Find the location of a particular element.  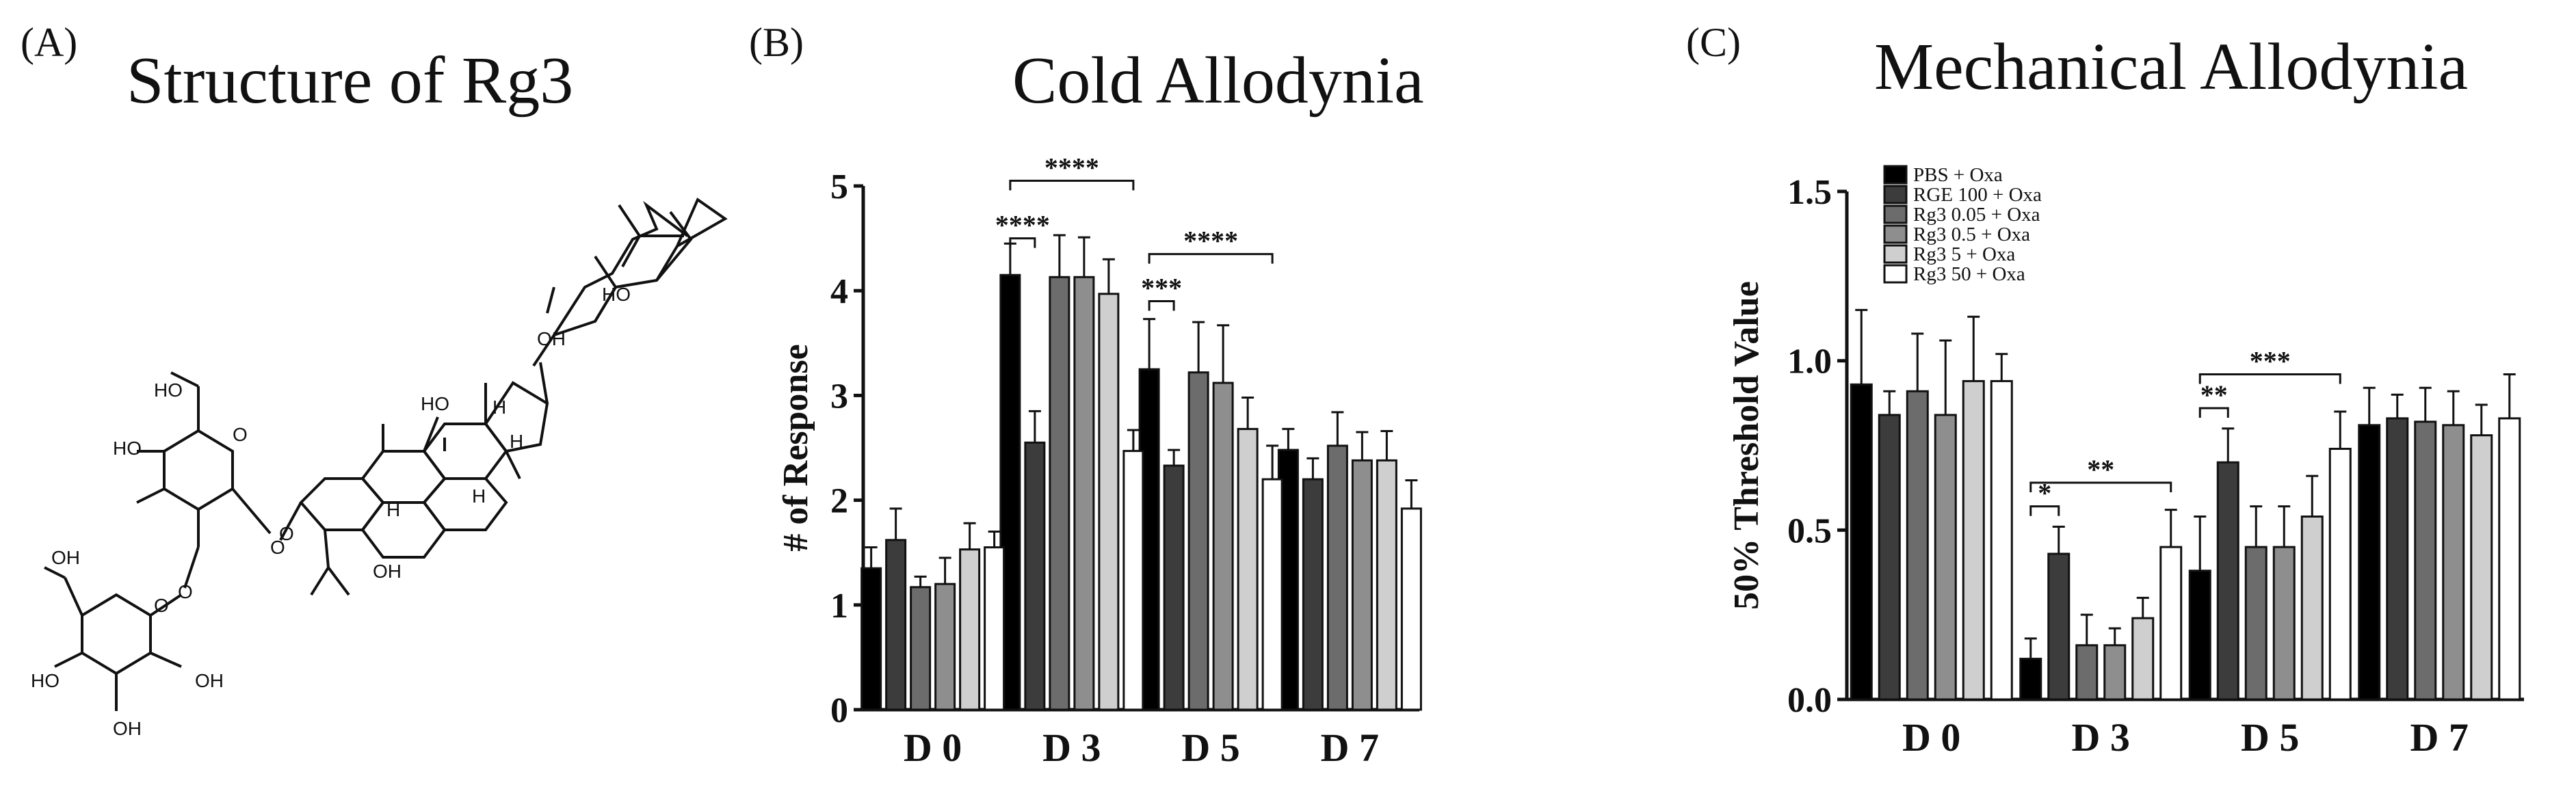

panel-a-title: Structure of Rg3 is located at coordinates (350, 81).